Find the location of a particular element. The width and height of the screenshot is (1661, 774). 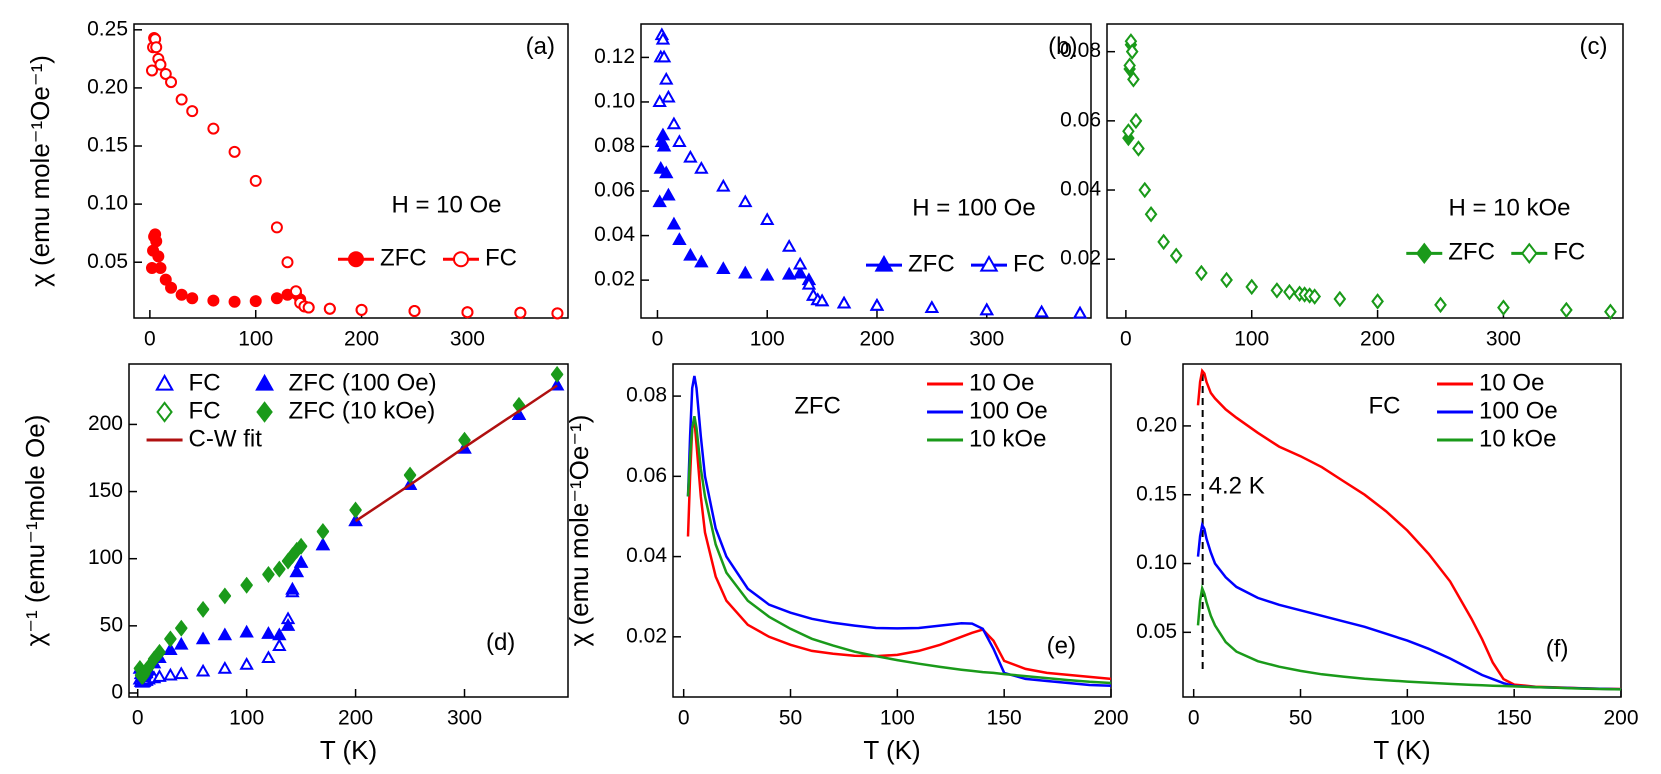

panel-label: (c) is located at coordinates (1594, 46).